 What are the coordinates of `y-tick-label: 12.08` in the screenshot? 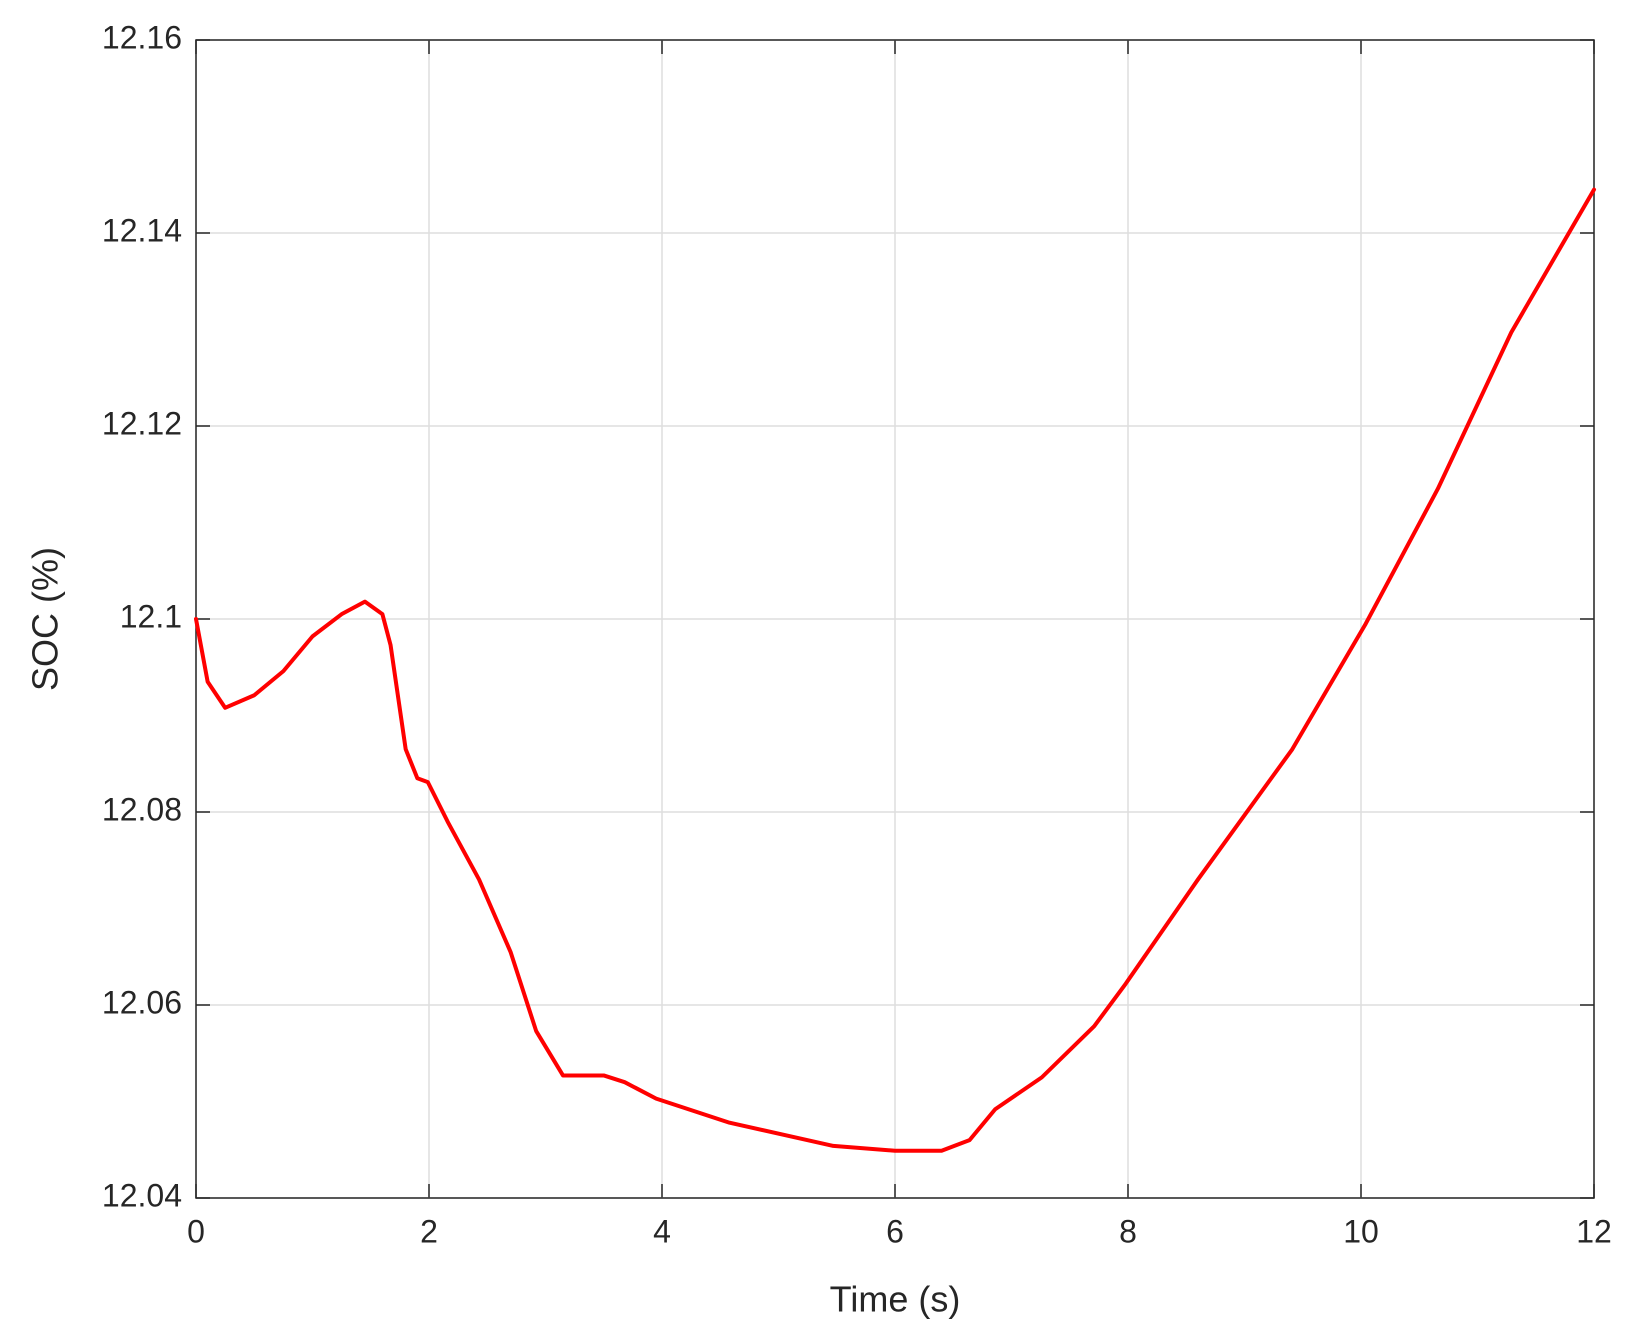 It's located at (142, 809).